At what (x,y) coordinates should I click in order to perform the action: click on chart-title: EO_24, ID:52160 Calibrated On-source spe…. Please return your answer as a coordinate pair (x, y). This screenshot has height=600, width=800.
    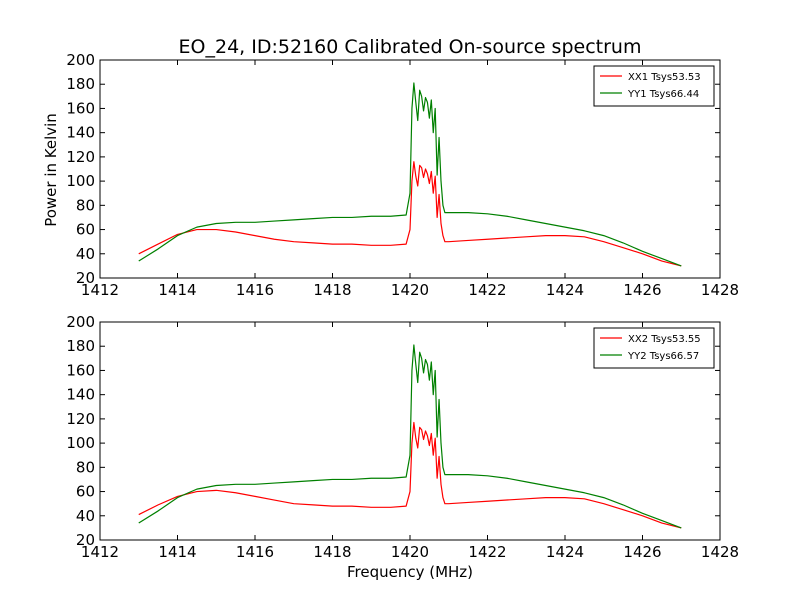
    Looking at the image, I should click on (410, 47).